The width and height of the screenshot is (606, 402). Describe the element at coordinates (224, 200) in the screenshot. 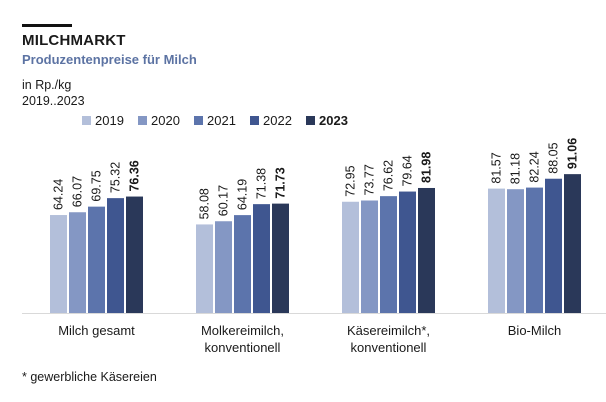

I see `data-label-1-2020: 60.17` at that location.